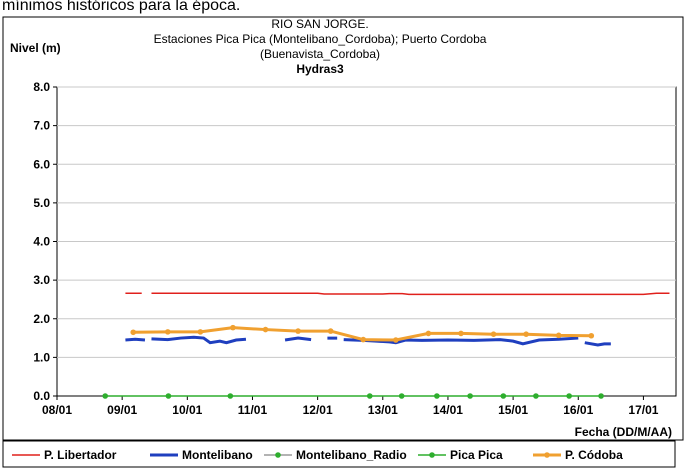 This screenshot has width=689, height=468. What do you see at coordinates (41, 87) in the screenshot?
I see `y-tick-label: 8.0` at bounding box center [41, 87].